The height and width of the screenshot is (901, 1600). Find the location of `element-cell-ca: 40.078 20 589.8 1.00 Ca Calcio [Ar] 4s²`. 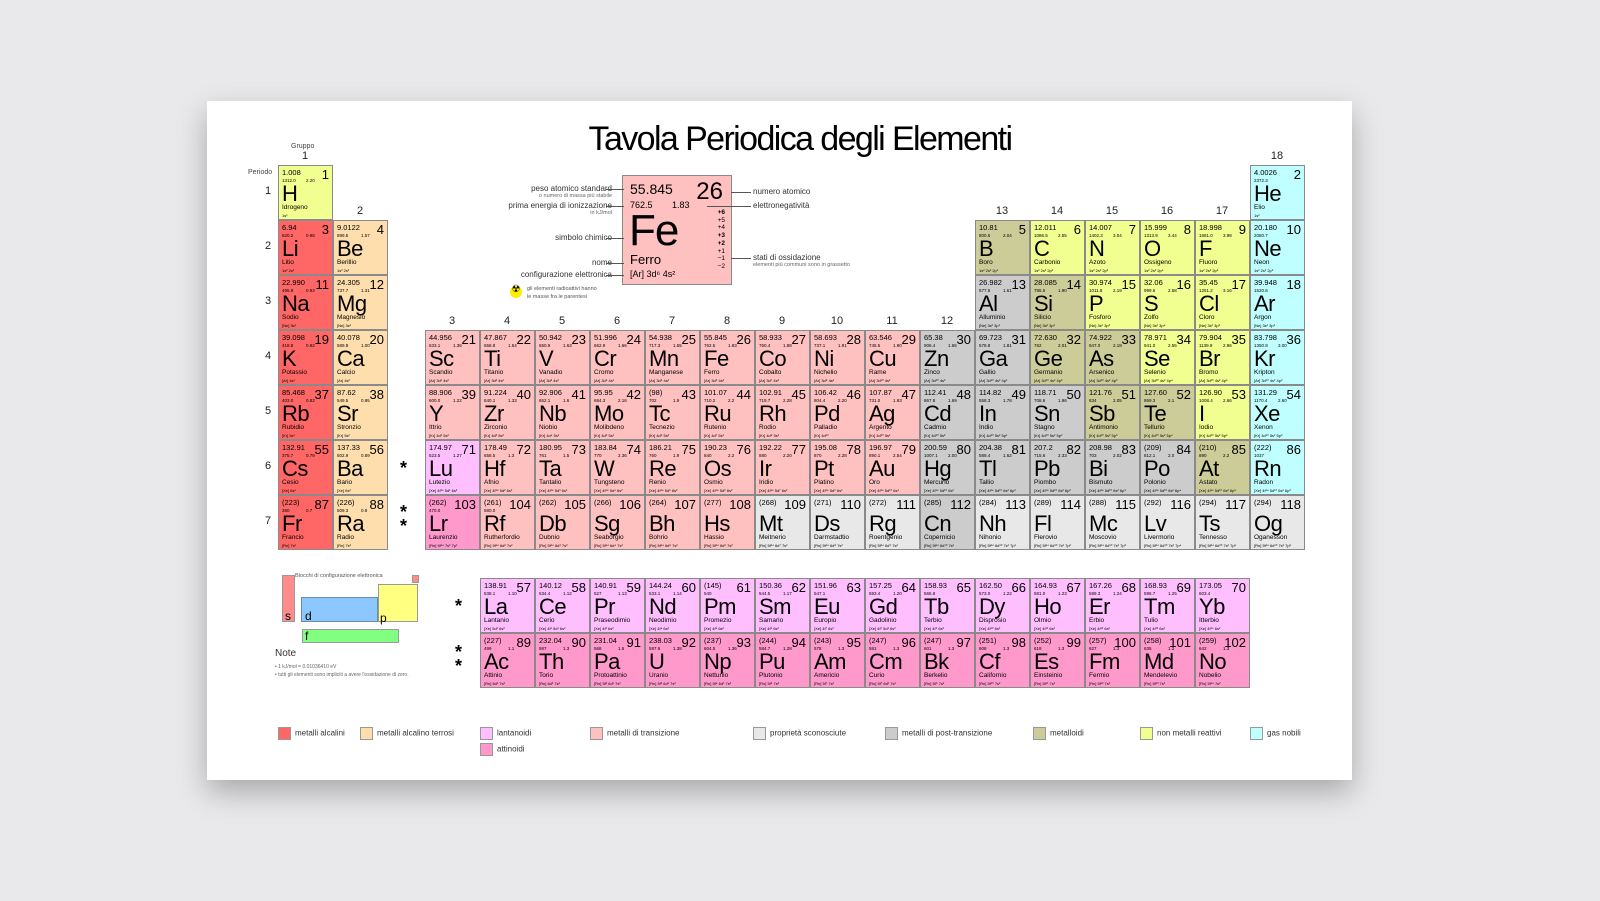

element-cell-ca: 40.078 20 589.8 1.00 Ca Calcio [Ar] 4s² is located at coordinates (360, 357).